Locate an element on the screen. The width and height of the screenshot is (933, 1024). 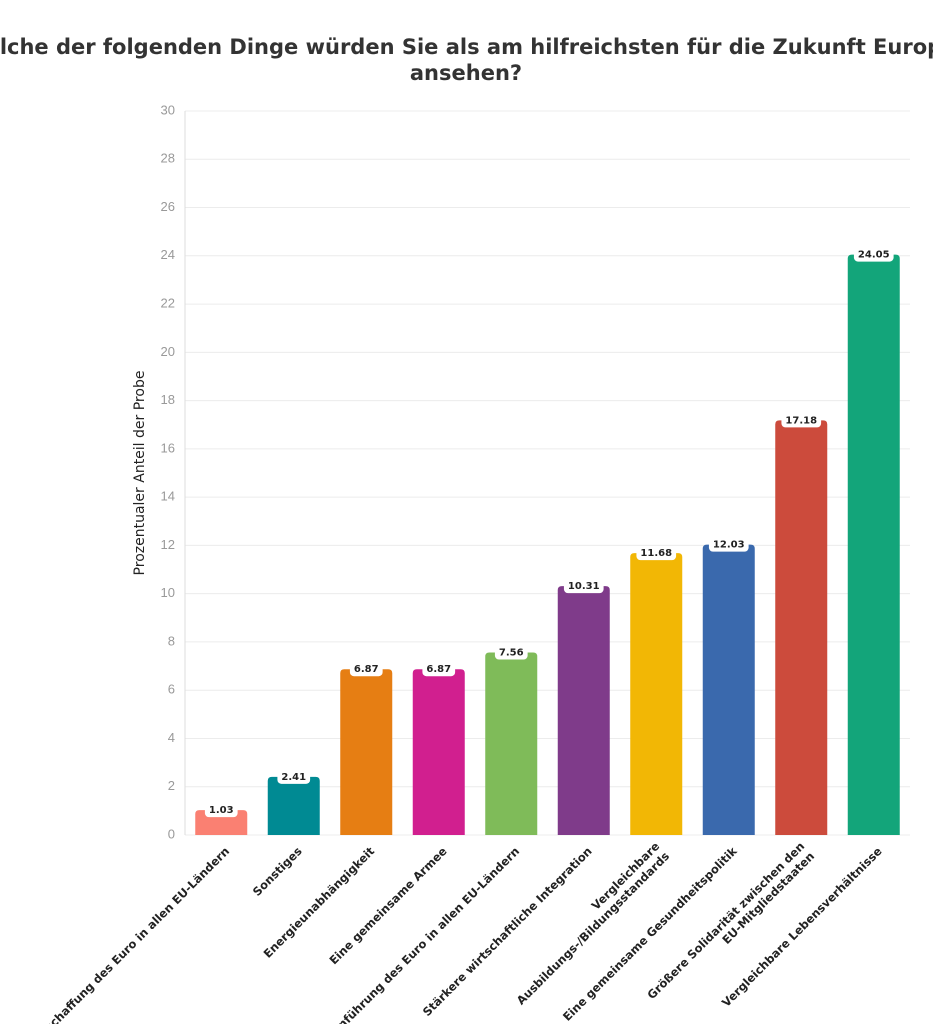
value-label: 1.03 is located at coordinates (221, 810).